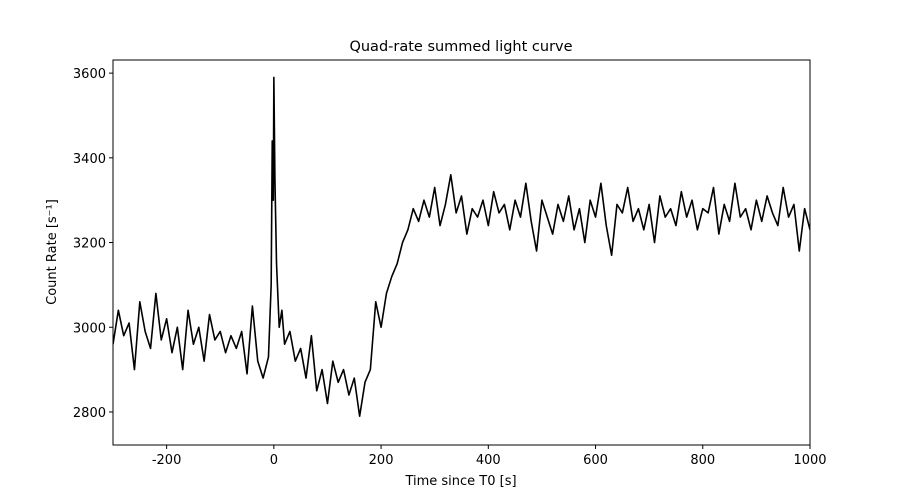  I want to click on x-tick-label: 1000, so click(809, 460).